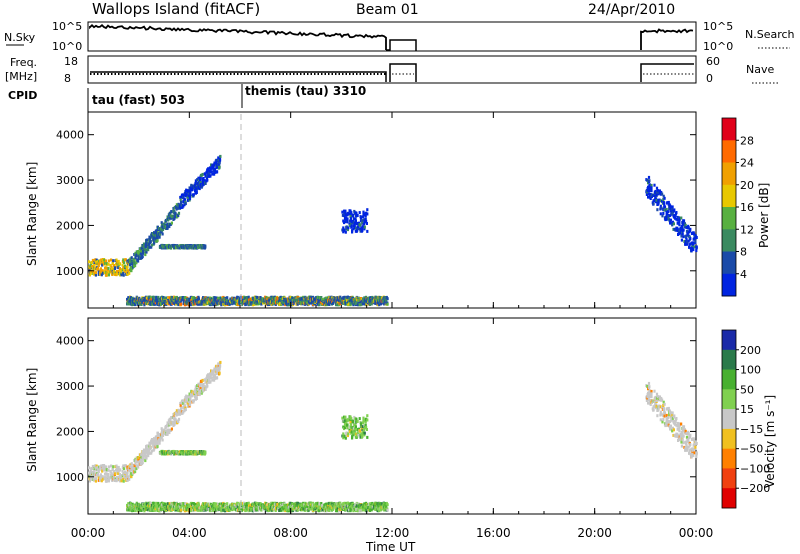 The width and height of the screenshot is (800, 554). What do you see at coordinates (70, 271) in the screenshot?
I see `y-tick-label: 1000` at bounding box center [70, 271].